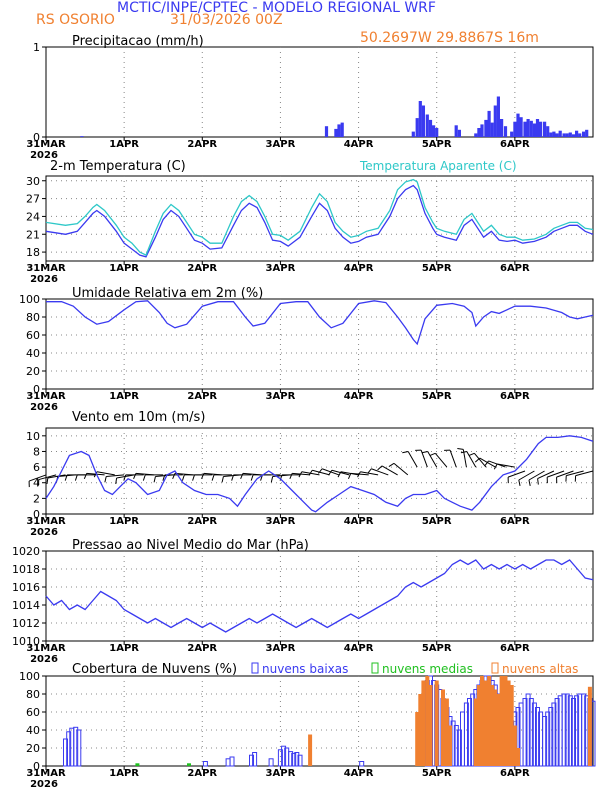  What do you see at coordinates (202, 521) in the screenshot?
I see `wind-xtick-label: 2APR` at bounding box center [202, 521].